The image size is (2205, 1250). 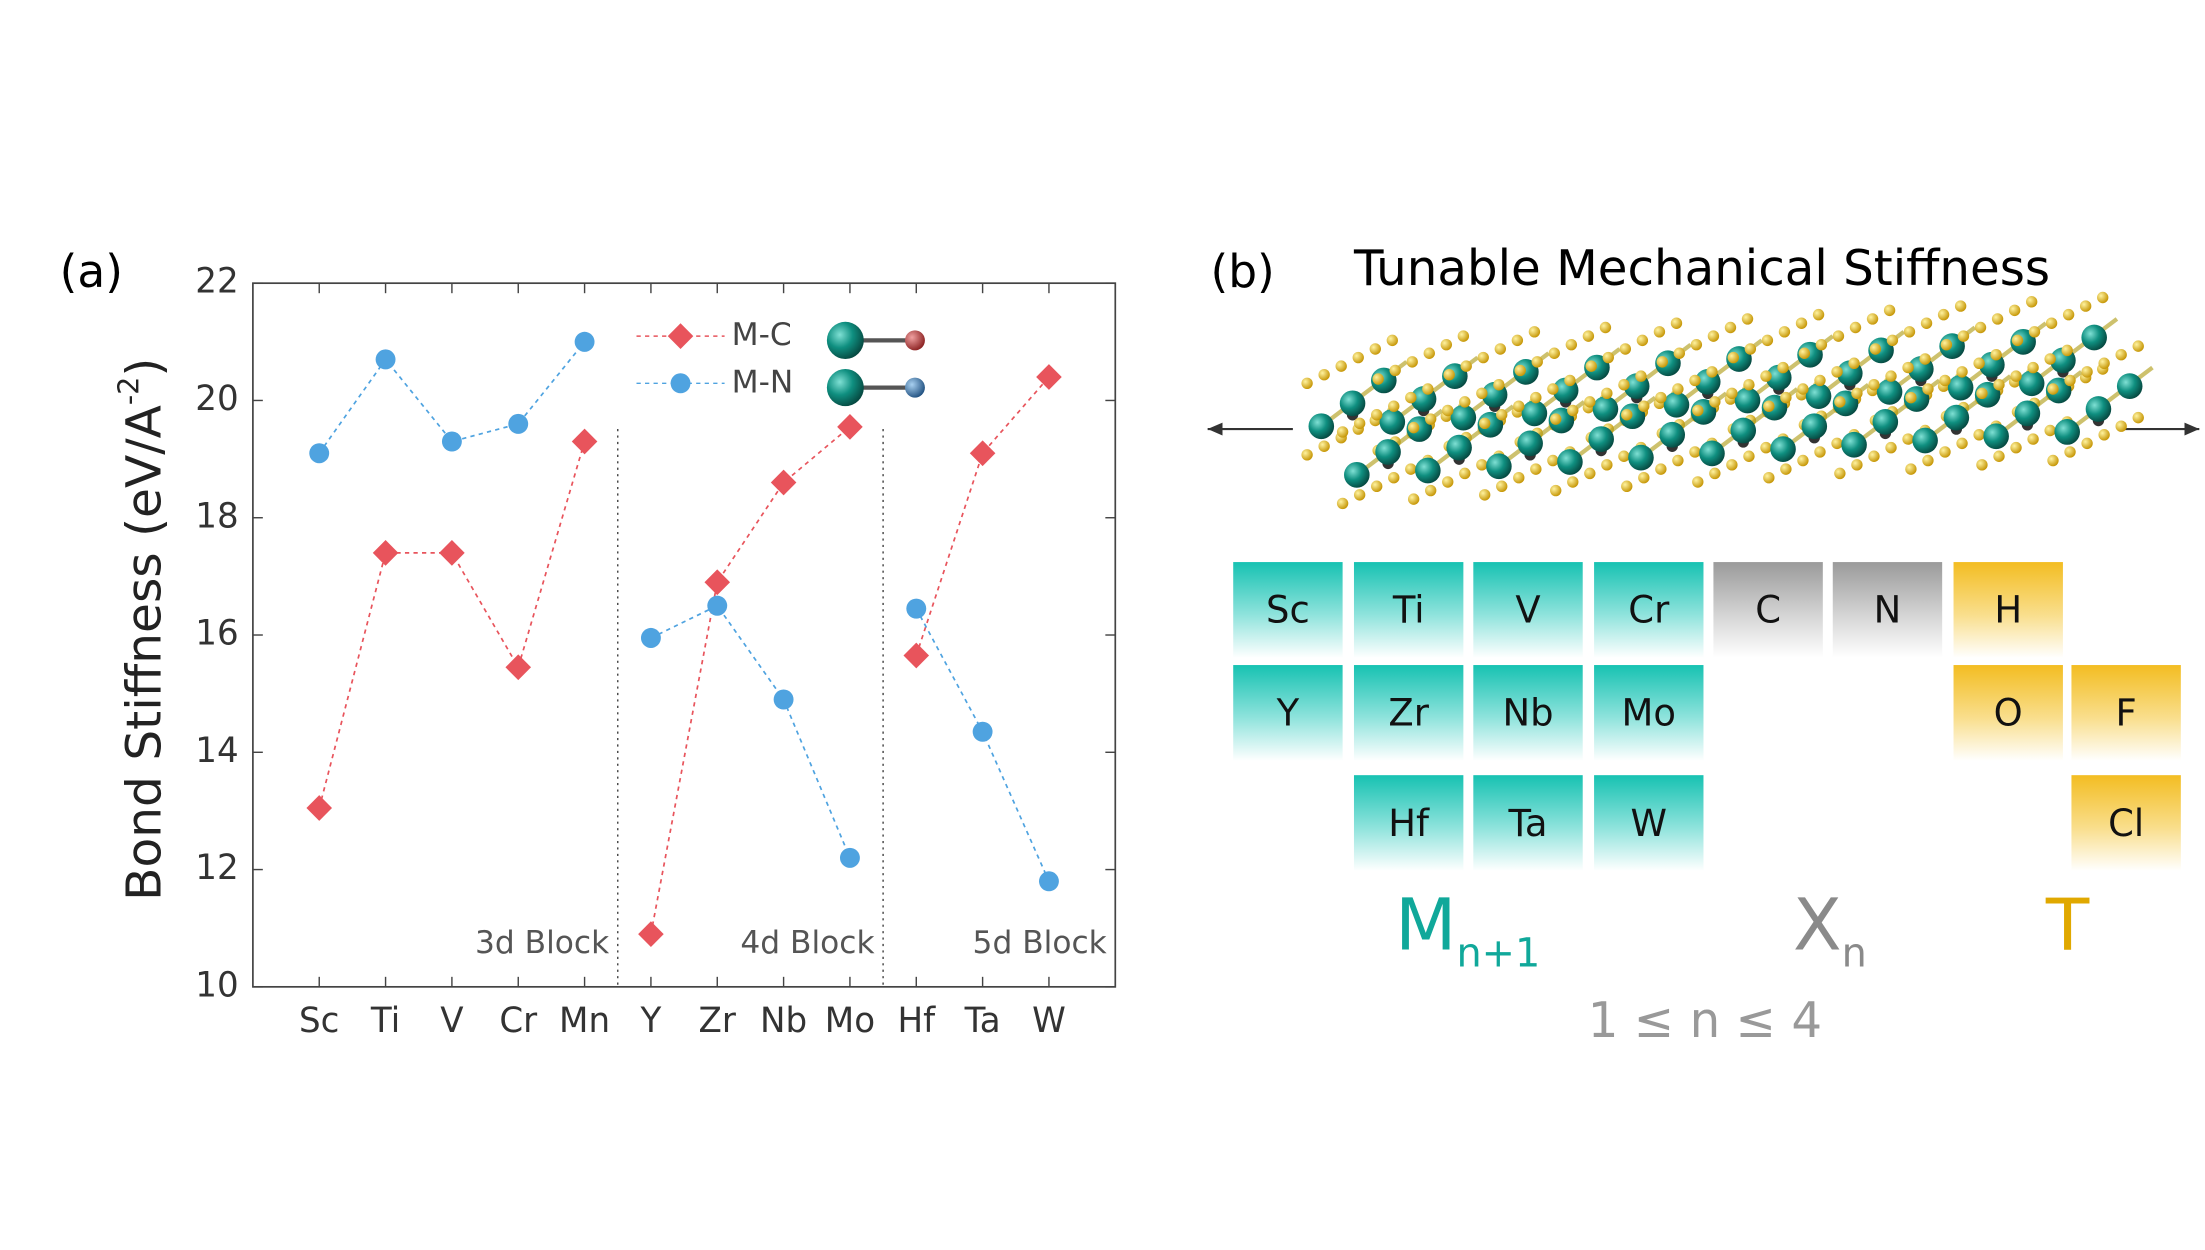 I want to click on group-label: Mn+1, so click(x=1467, y=929).